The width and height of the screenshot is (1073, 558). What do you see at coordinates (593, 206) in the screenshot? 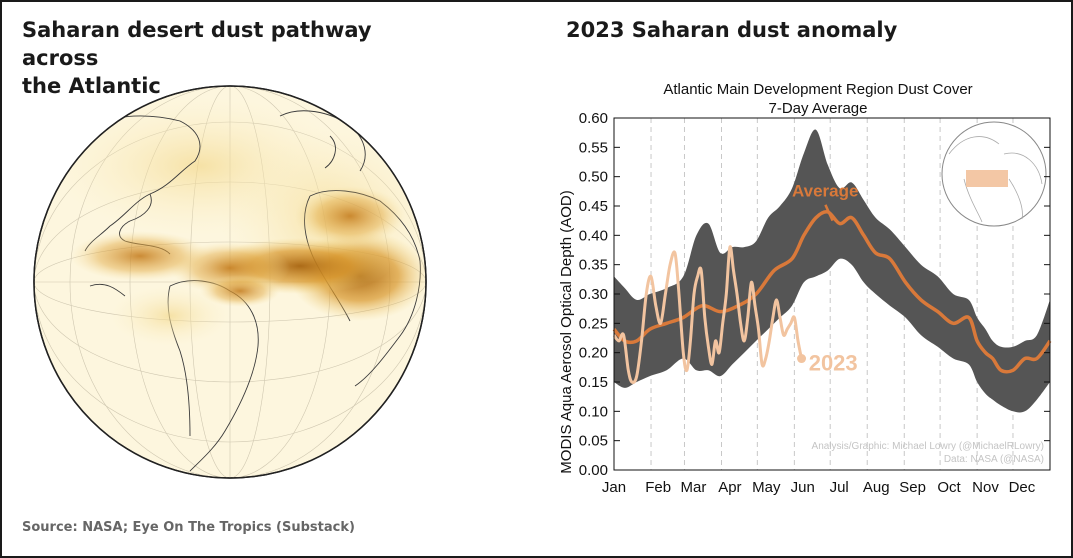
I see `y-tick-label: 0.45` at bounding box center [593, 206].